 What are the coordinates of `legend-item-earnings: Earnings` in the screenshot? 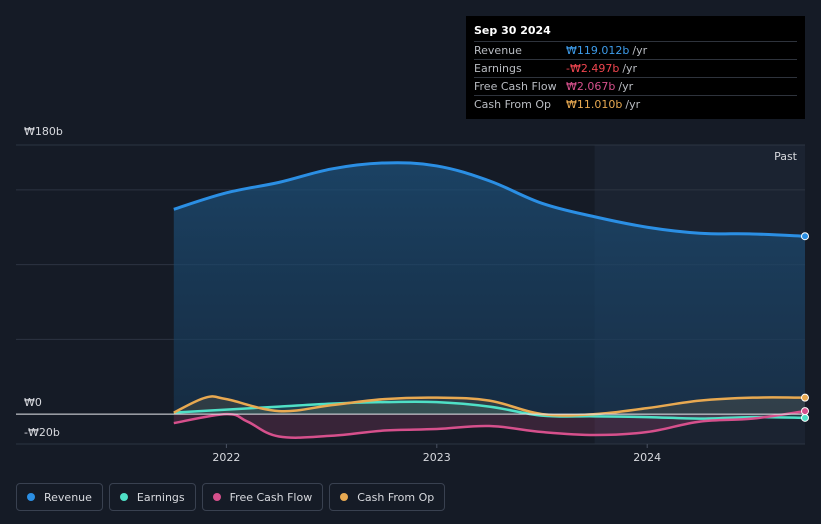 It's located at (152, 497).